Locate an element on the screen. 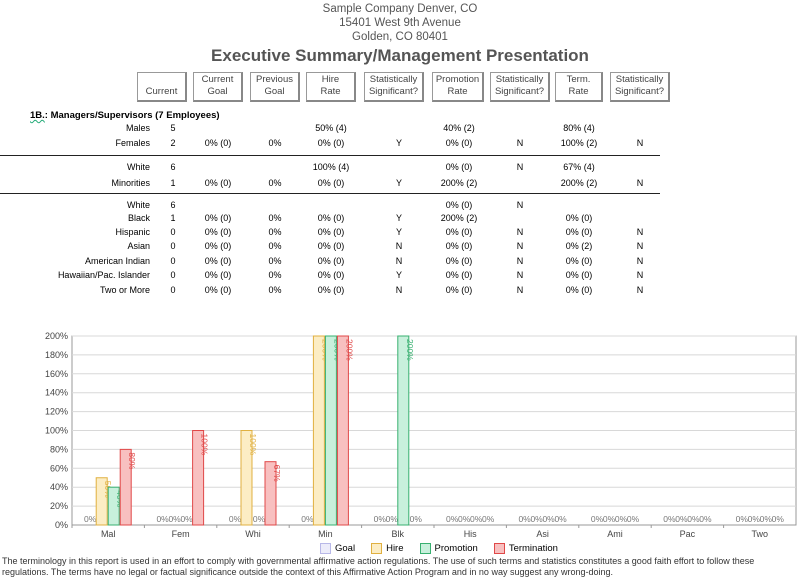  row-label: White is located at coordinates (138, 205).